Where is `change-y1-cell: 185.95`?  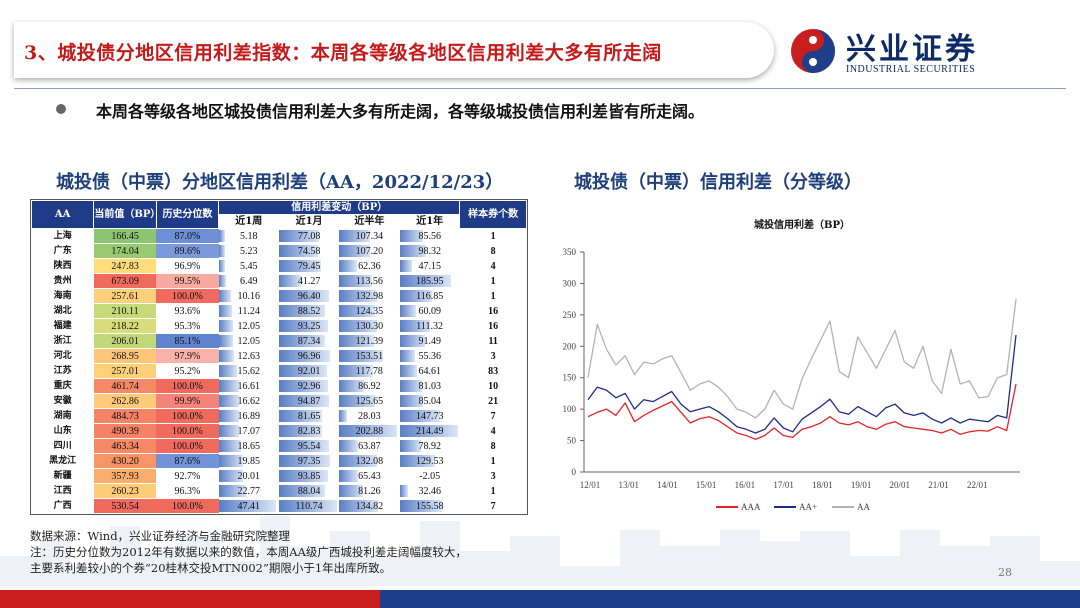
change-y1-cell: 185.95 is located at coordinates (429, 281).